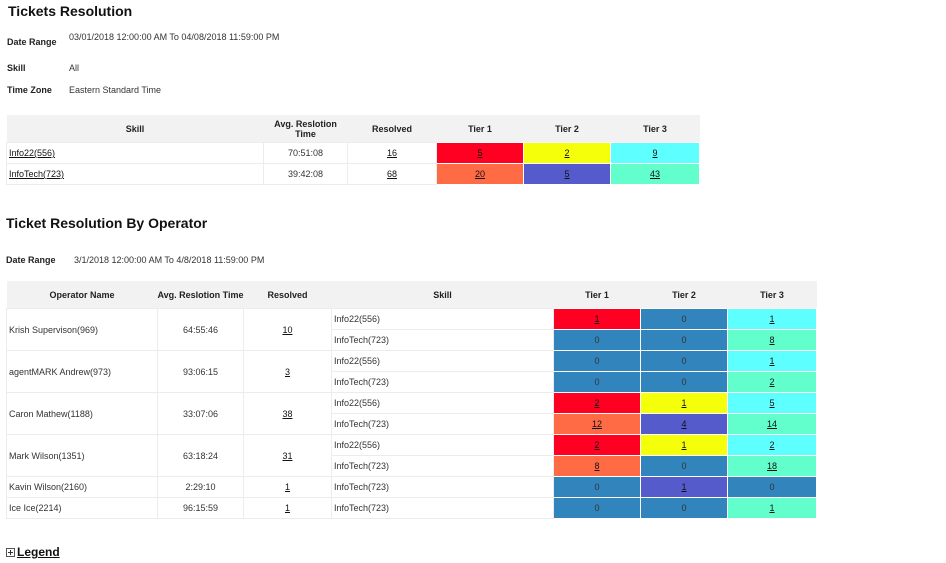 This screenshot has height=563, width=946. What do you see at coordinates (596, 424) in the screenshot?
I see `tier1-link: 12` at bounding box center [596, 424].